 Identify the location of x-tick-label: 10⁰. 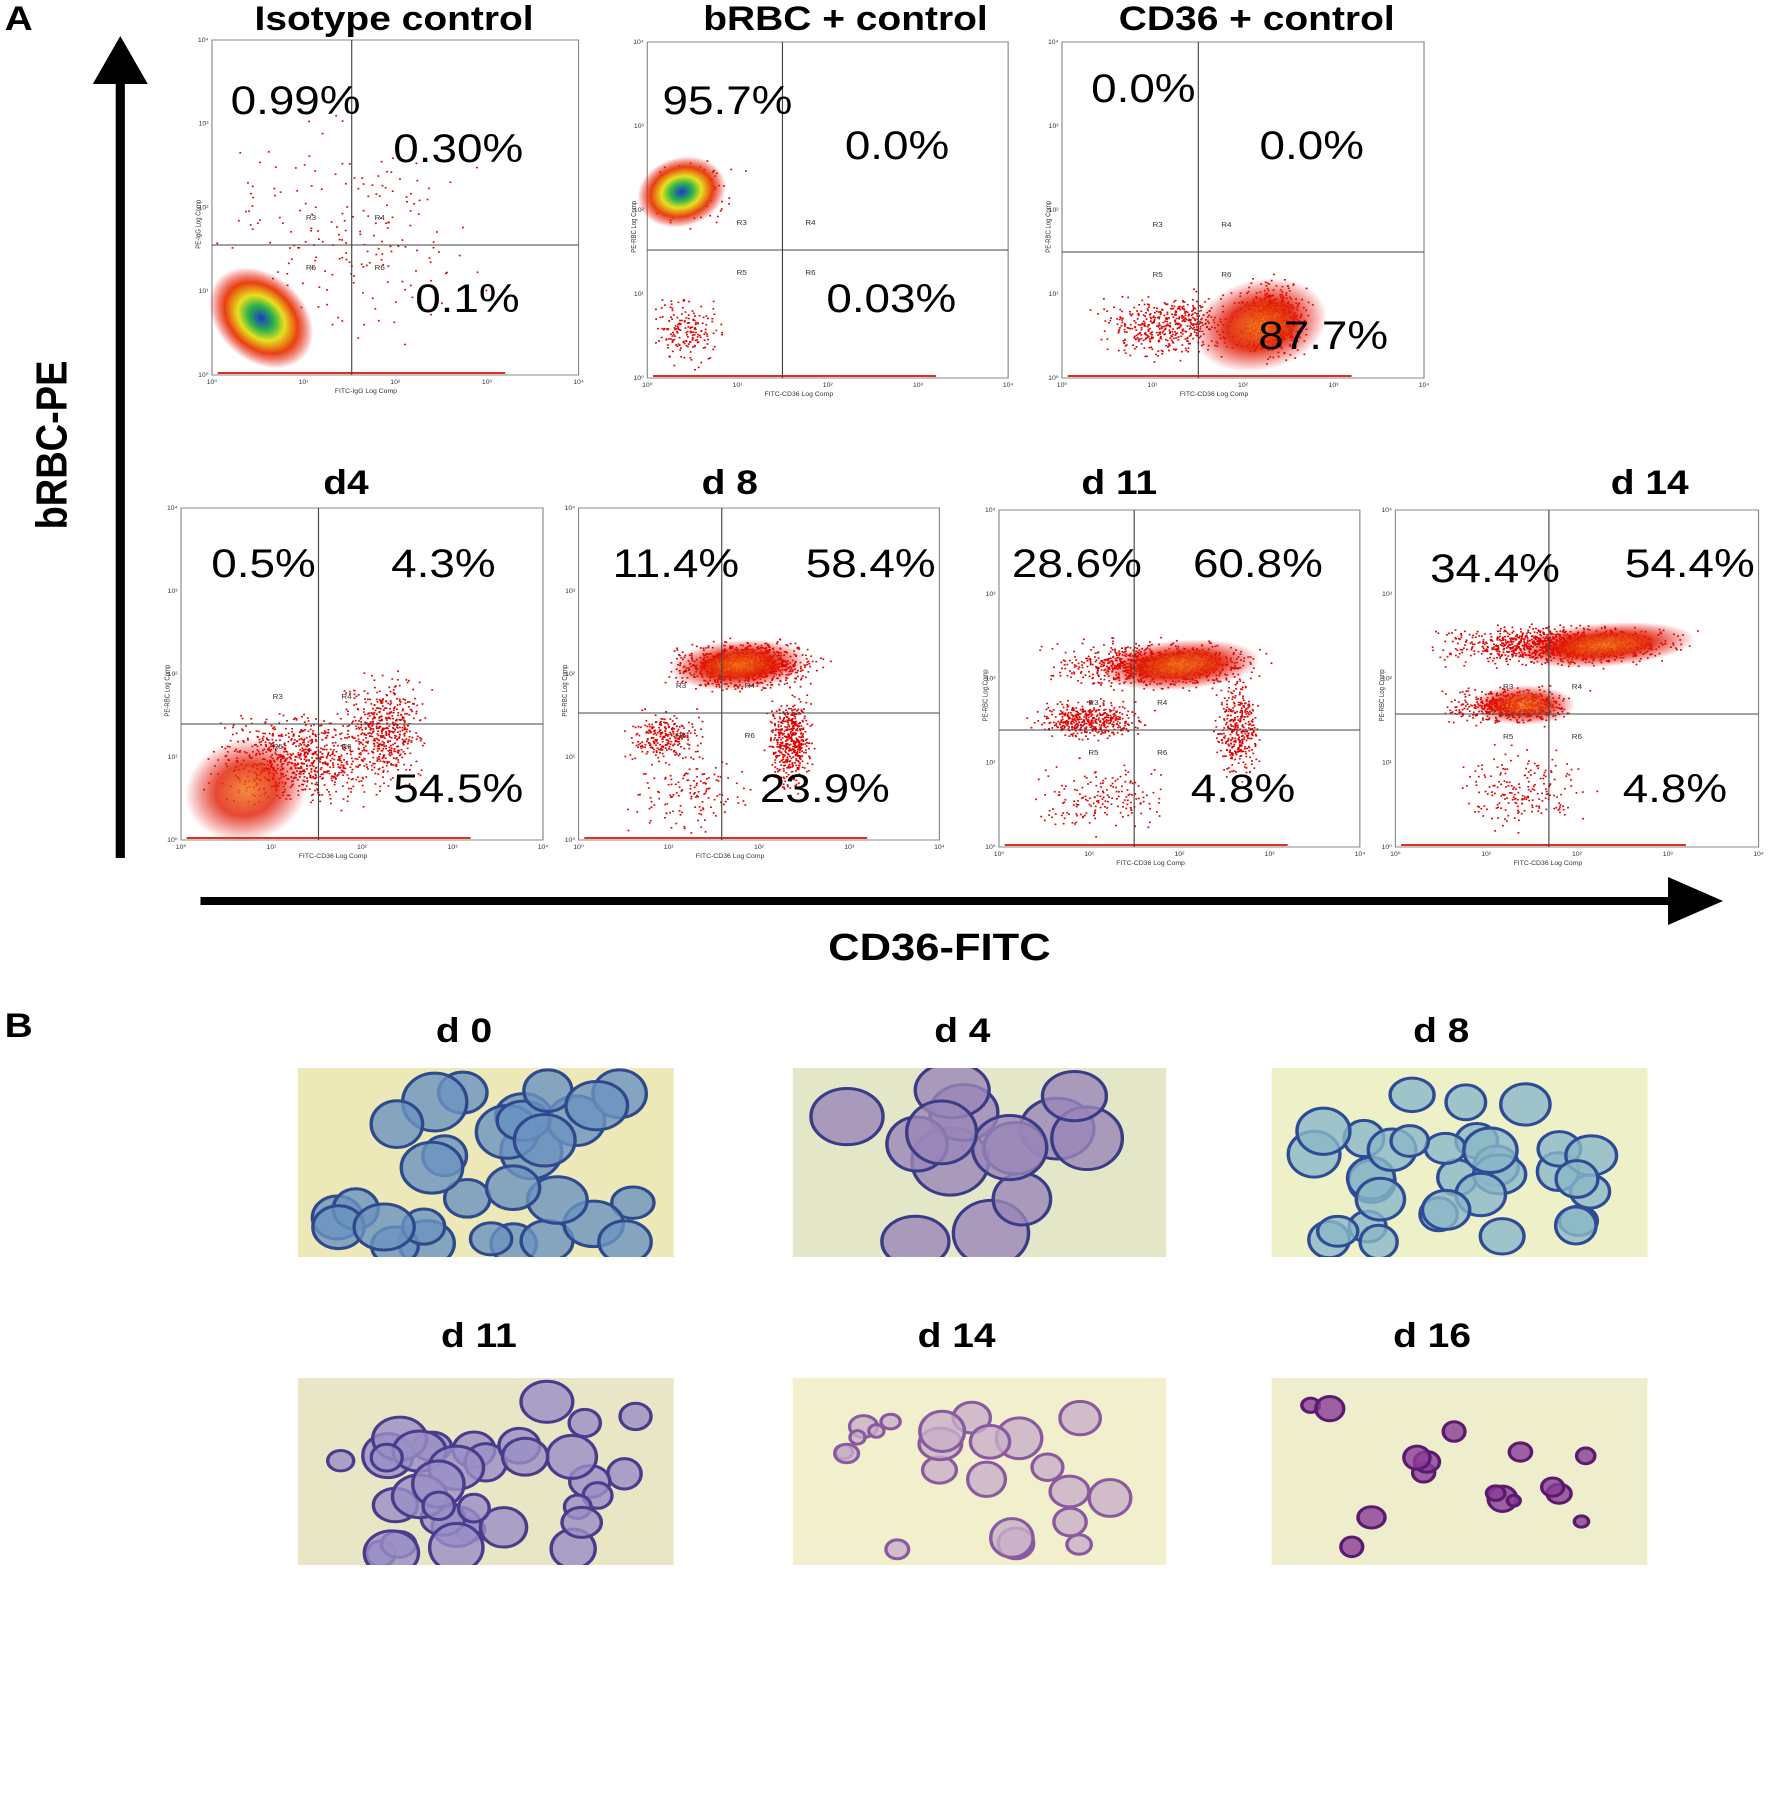
(578, 847).